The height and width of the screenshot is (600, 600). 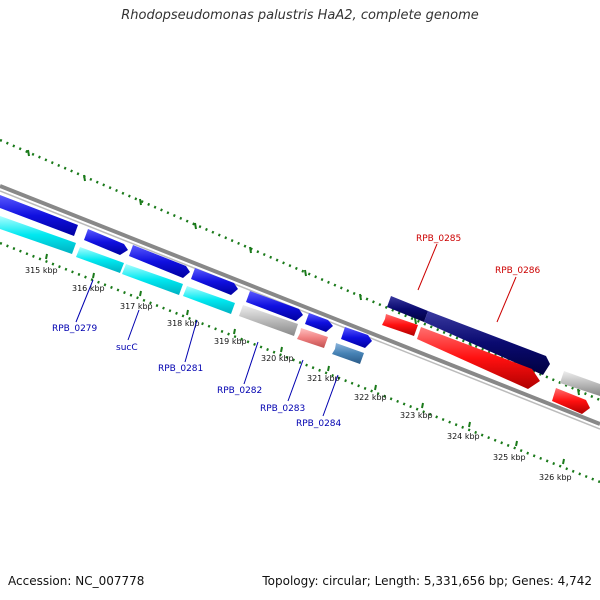 I want to click on scale-label: 316 kbp, so click(x=88, y=288).